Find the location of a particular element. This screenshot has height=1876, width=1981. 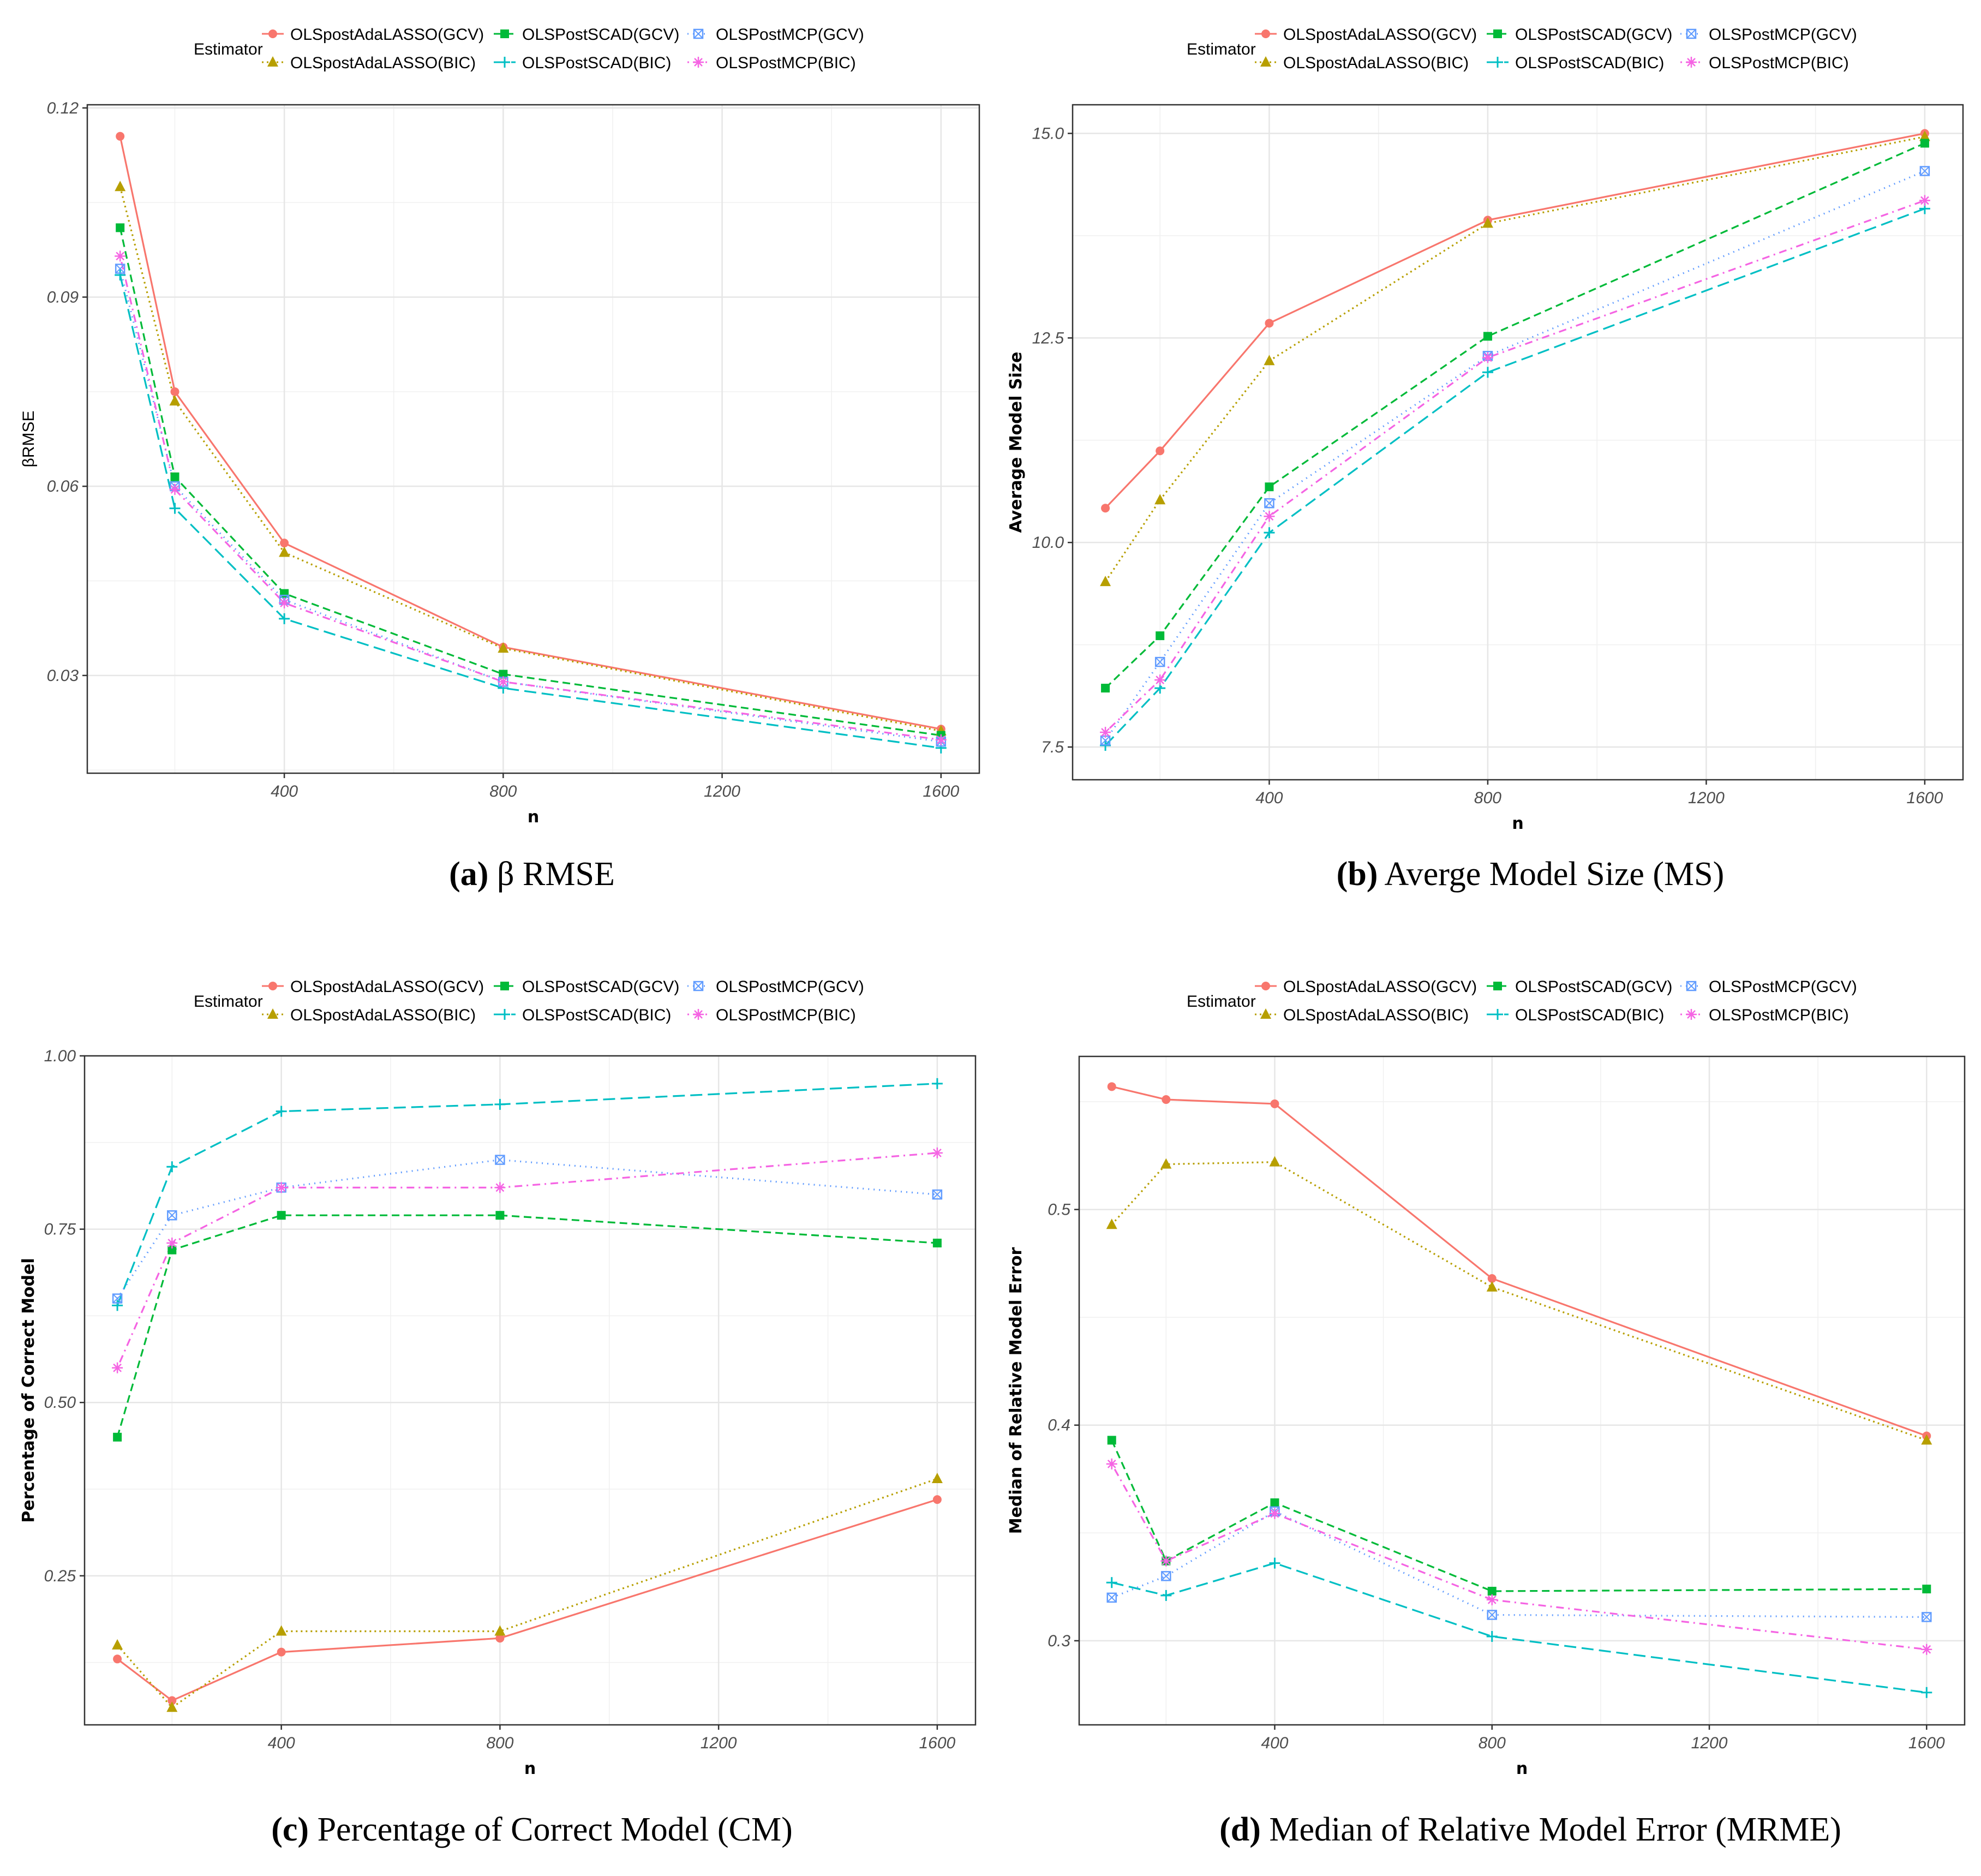

y-axis-title: Percentage of Correct Model is located at coordinates (28, 1390).